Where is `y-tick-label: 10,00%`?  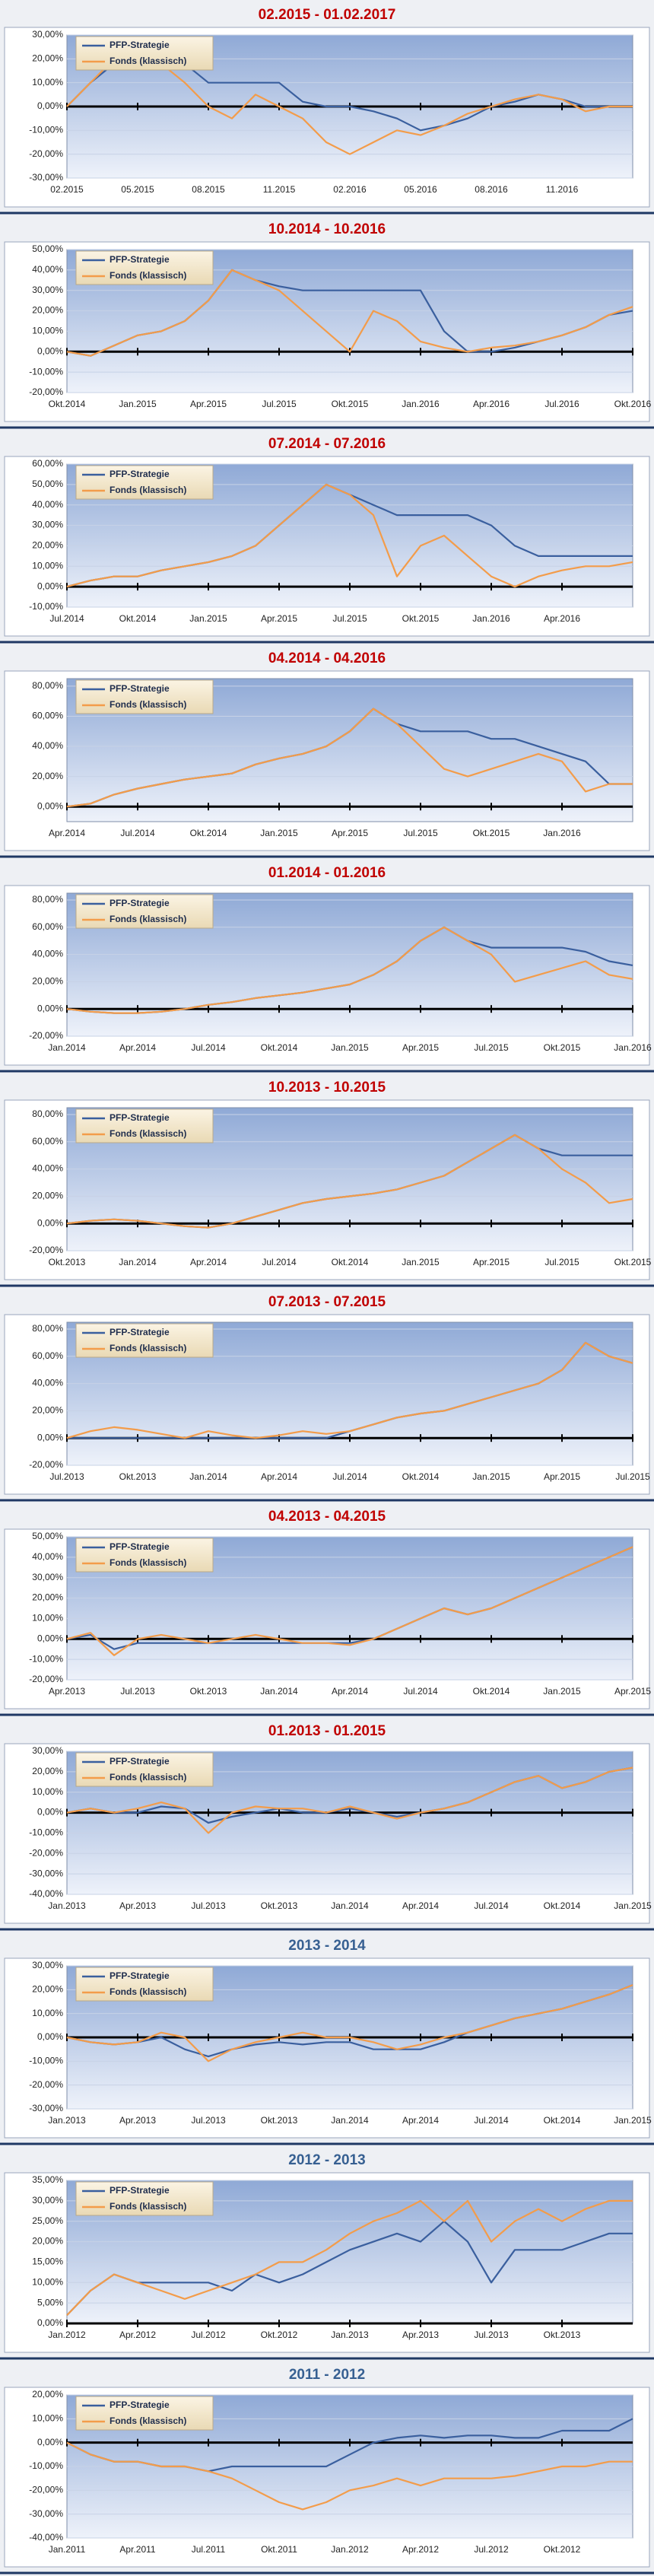
y-tick-label: 10,00% is located at coordinates (47, 2013).